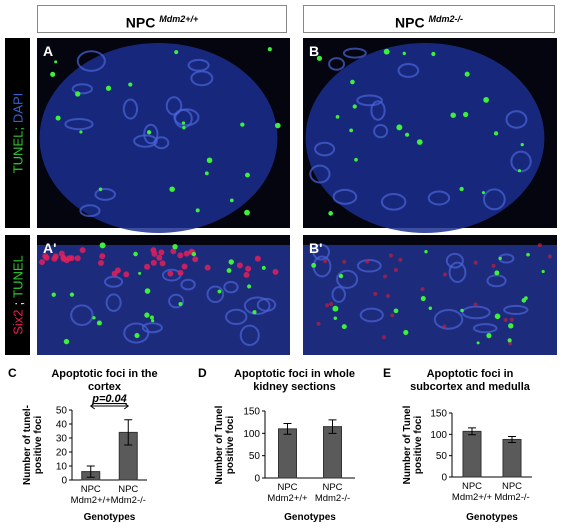  I want to click on y-tick-label: 10, so click(62, 467).